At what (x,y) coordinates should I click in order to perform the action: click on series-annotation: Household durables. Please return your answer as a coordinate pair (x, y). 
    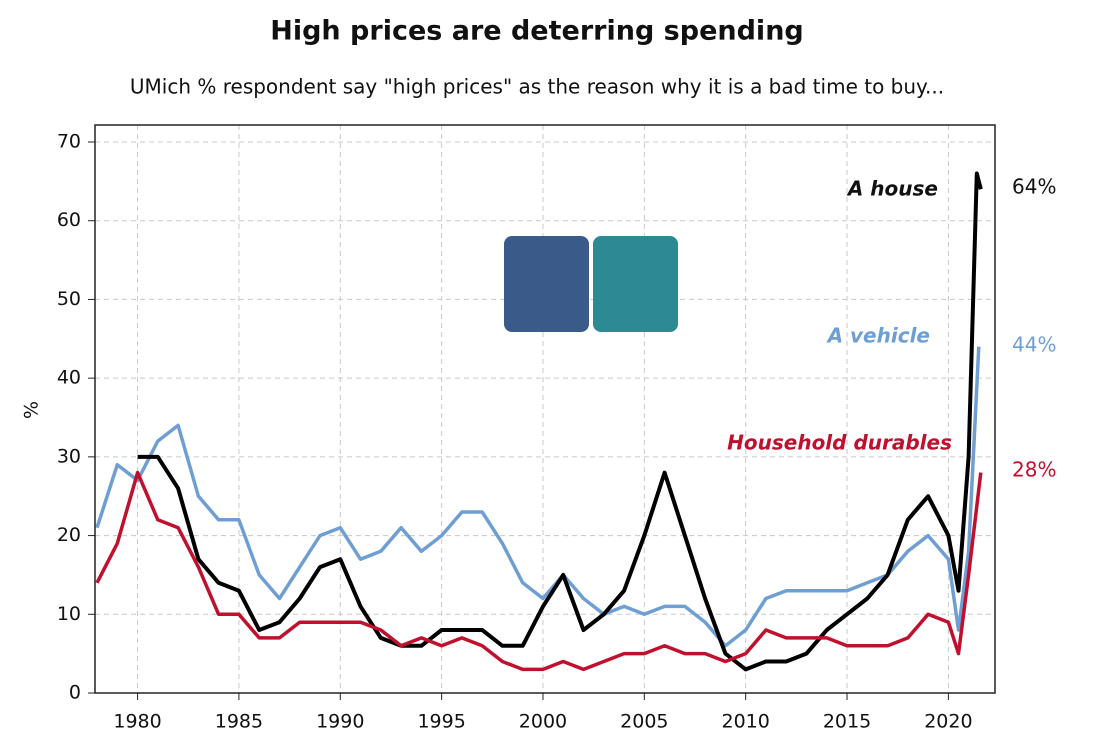
    Looking at the image, I should click on (839, 443).